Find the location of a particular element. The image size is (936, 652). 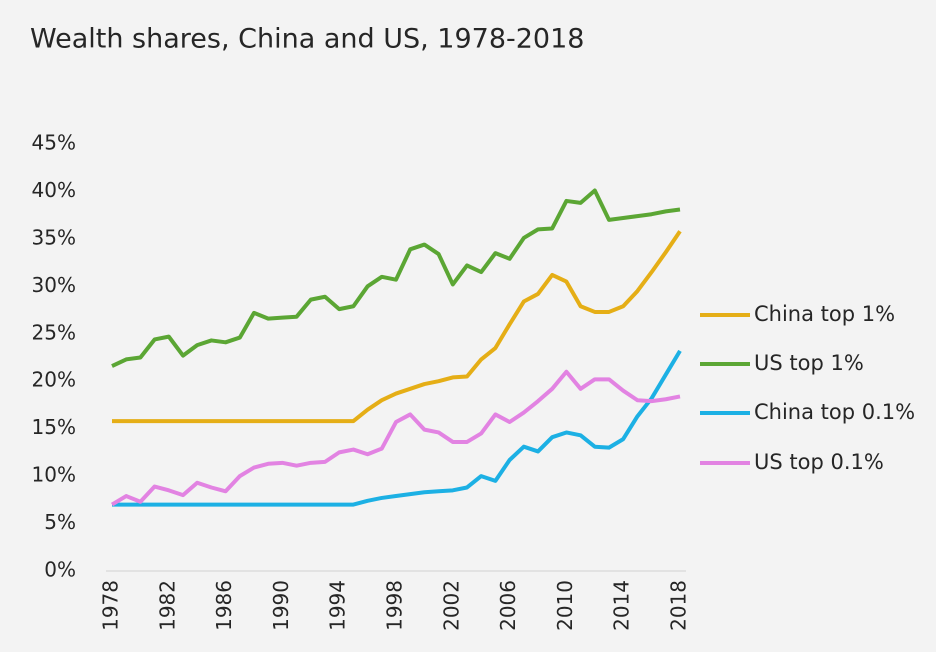

y-tick-label: 40% is located at coordinates (54, 190).